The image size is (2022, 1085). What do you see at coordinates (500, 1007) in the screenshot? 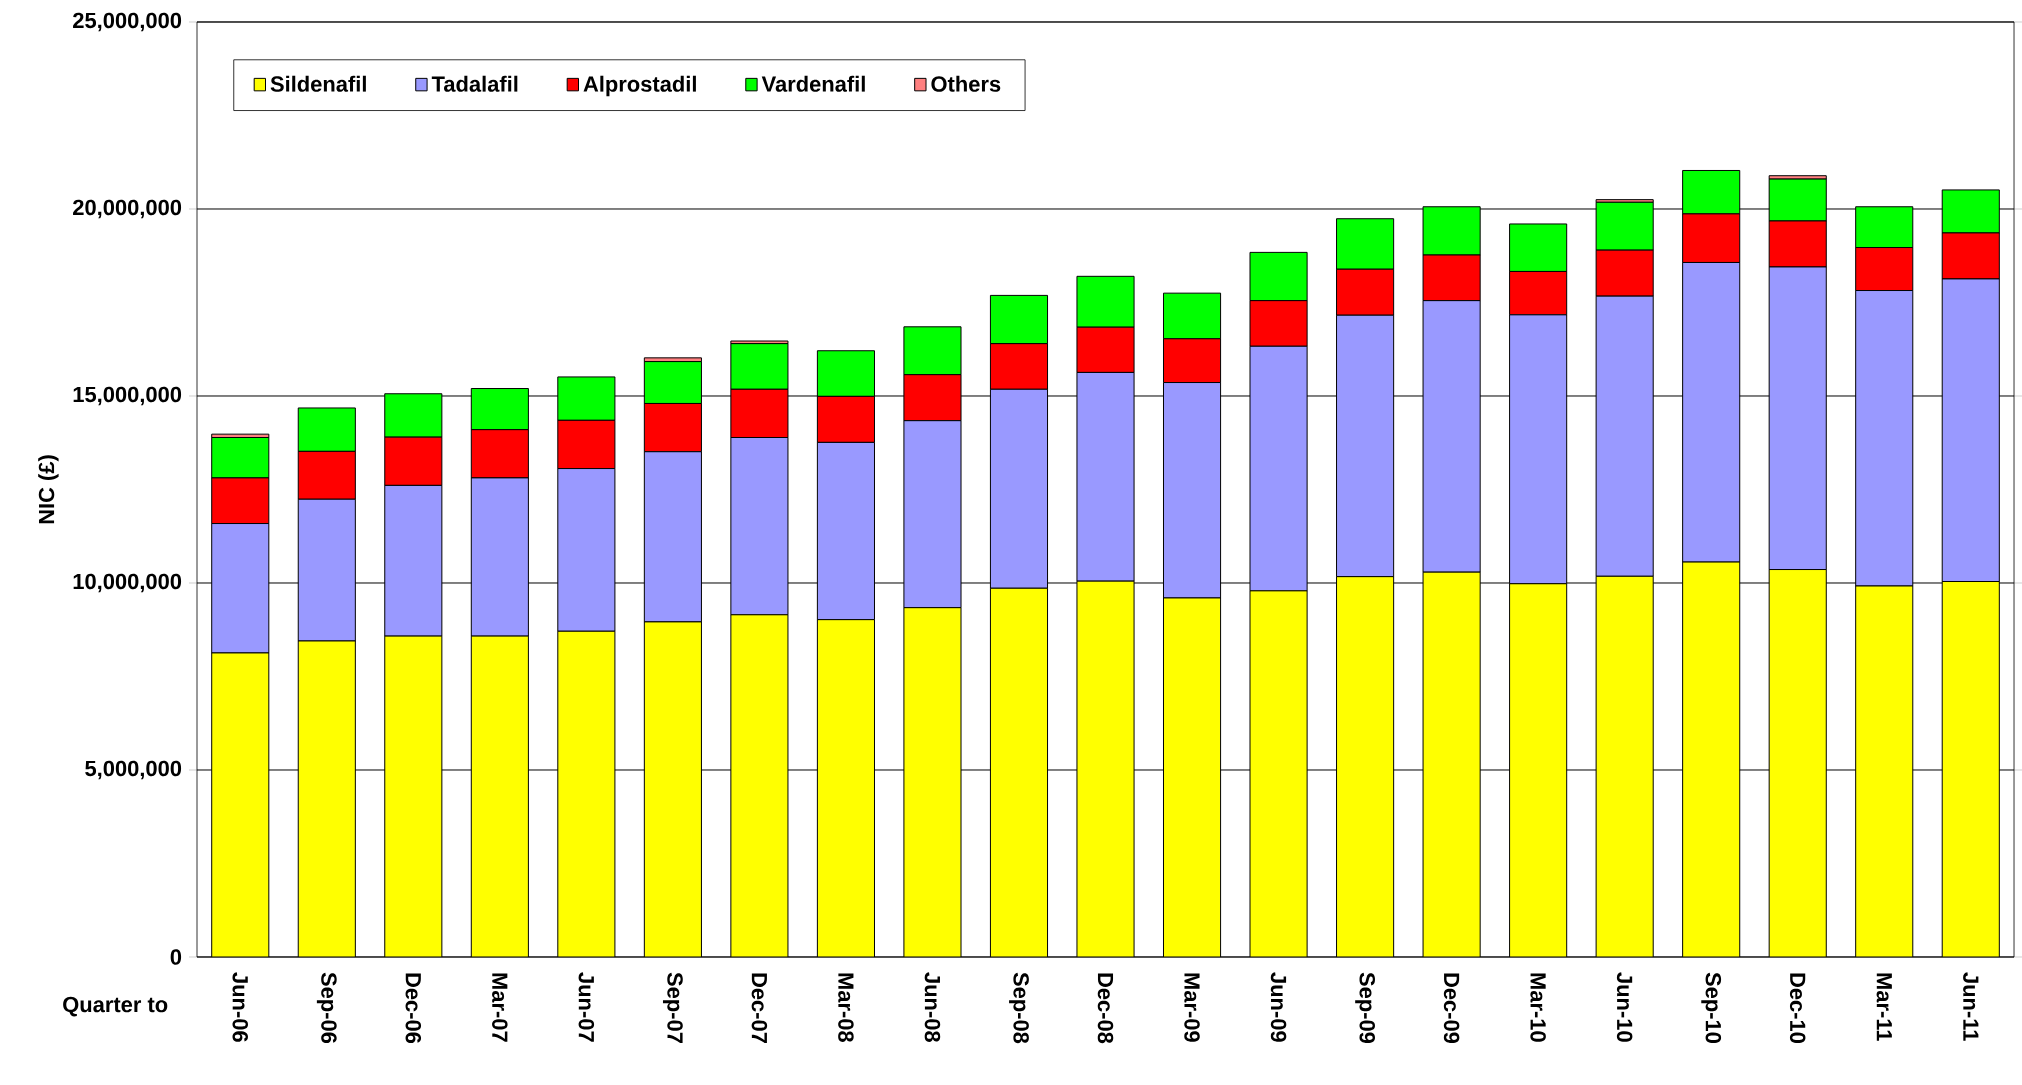
I see `x-tick-label: Mar-07` at bounding box center [500, 1007].